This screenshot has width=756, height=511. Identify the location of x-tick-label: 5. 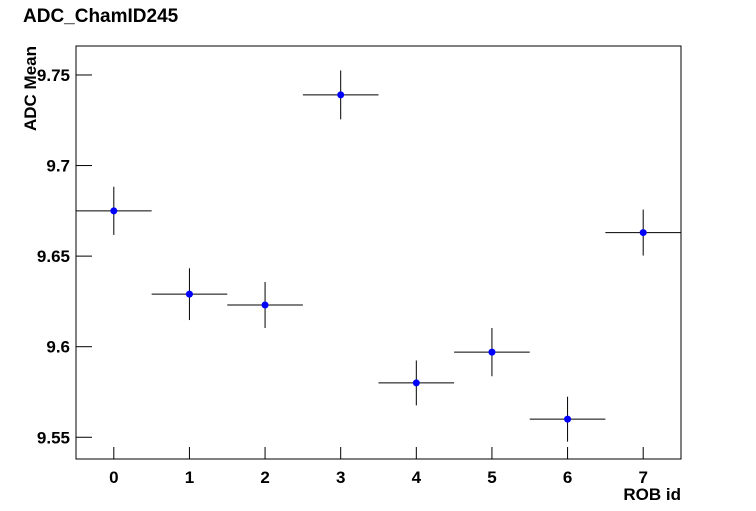
(491, 477).